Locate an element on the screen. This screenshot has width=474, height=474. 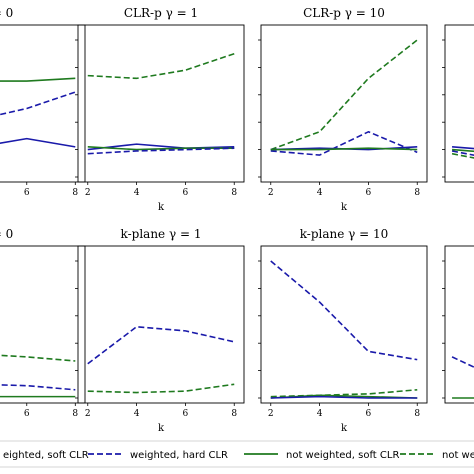
legend-frame is located at coordinates (237, 454).